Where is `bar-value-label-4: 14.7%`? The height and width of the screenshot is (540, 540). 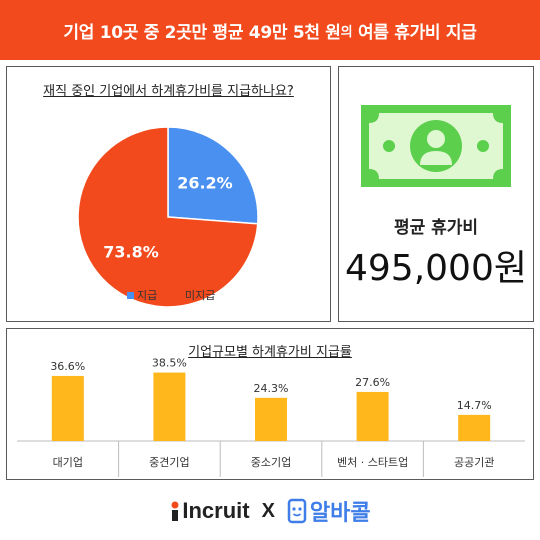 bar-value-label-4: 14.7% is located at coordinates (474, 405).